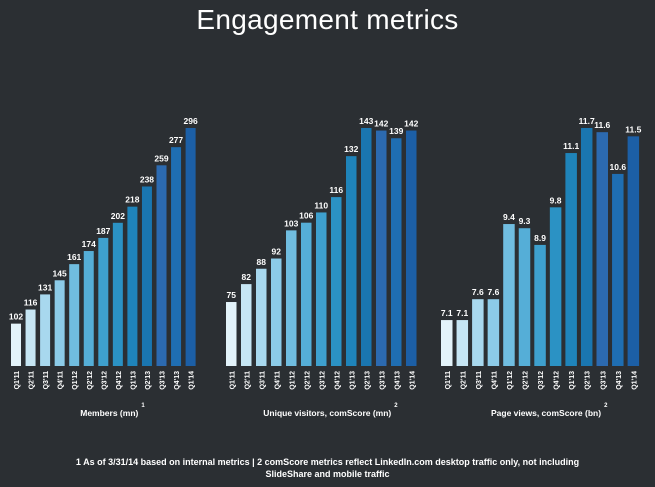 The image size is (655, 487). I want to click on value-label-1-3: 131, so click(45, 287).